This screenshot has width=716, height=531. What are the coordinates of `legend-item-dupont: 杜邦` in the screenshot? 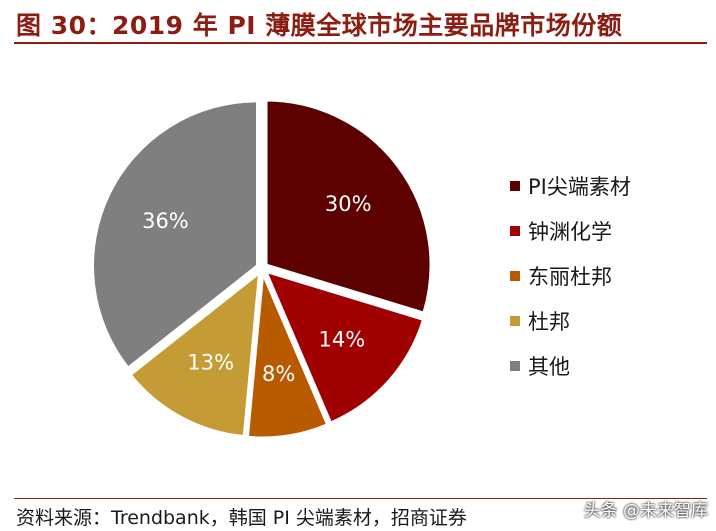 It's located at (570, 320).